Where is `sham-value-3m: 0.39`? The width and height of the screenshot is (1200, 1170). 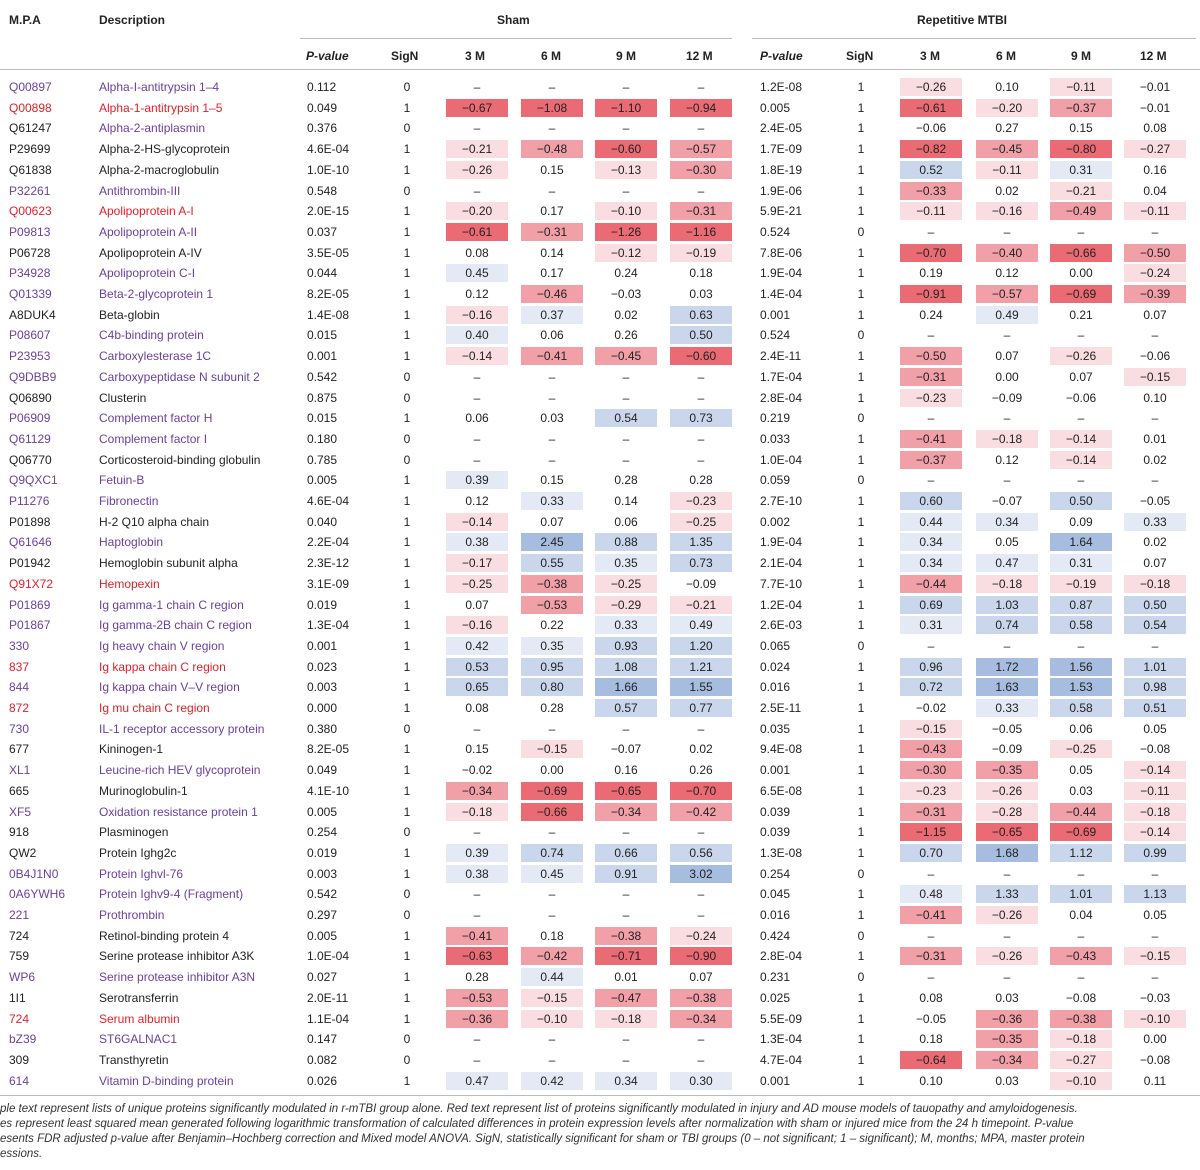
sham-value-3m: 0.39 is located at coordinates (477, 853).